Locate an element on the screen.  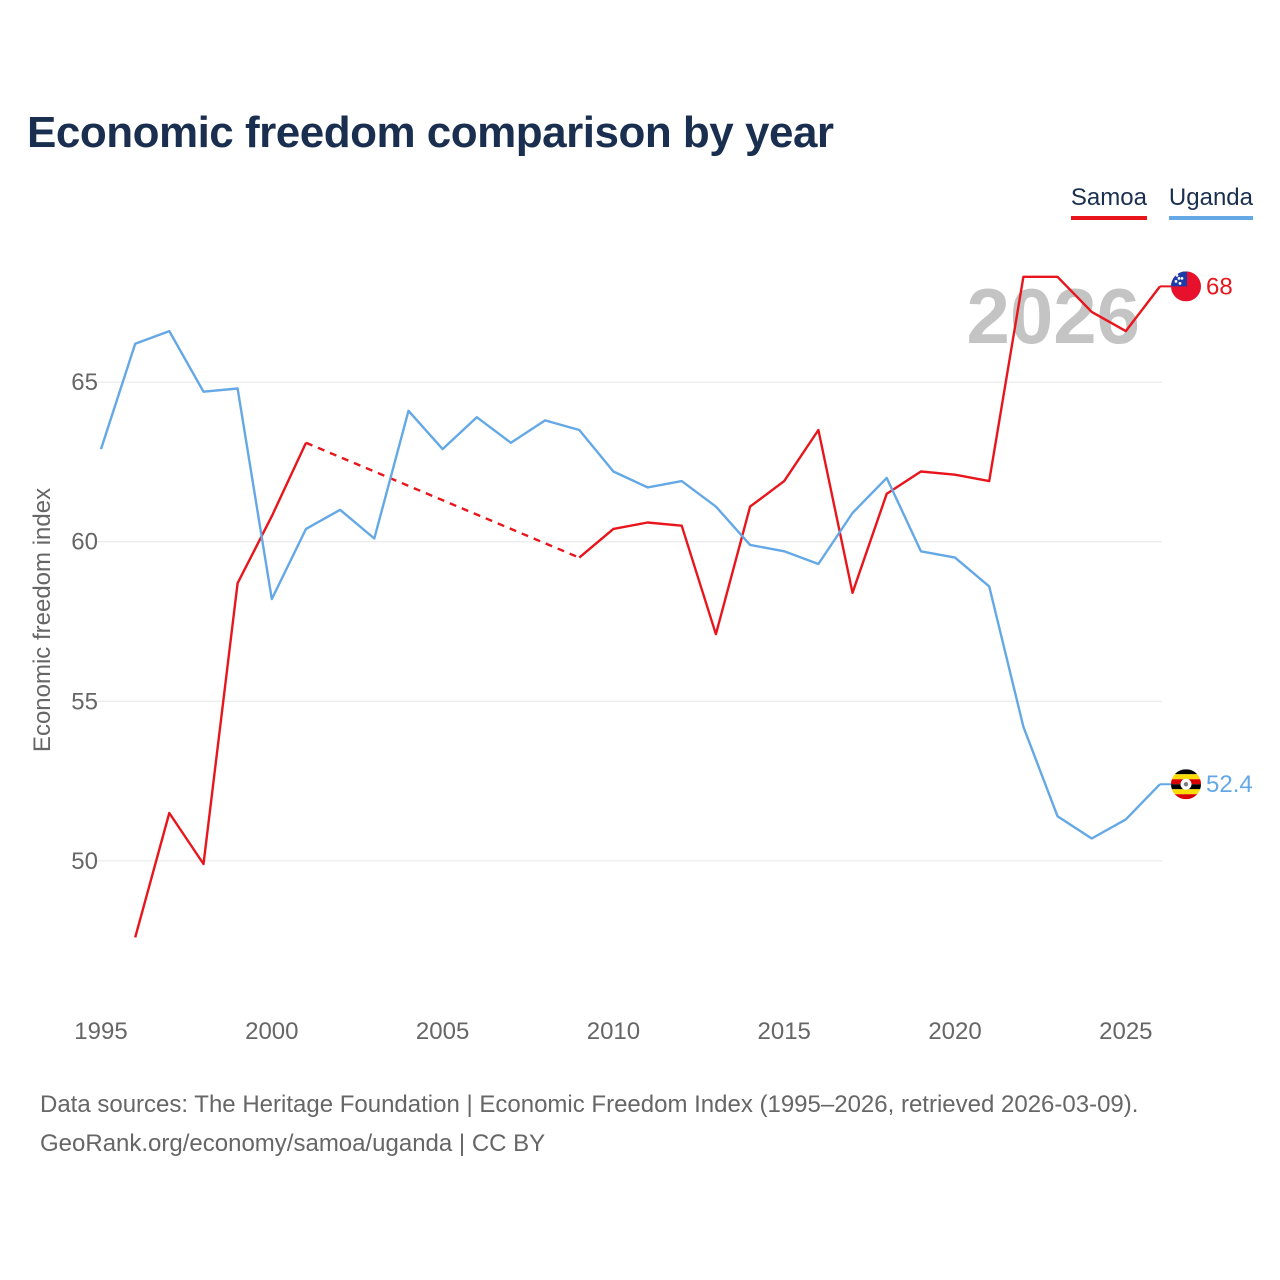
y-axis-label: Economic freedom index is located at coordinates (42, 620).